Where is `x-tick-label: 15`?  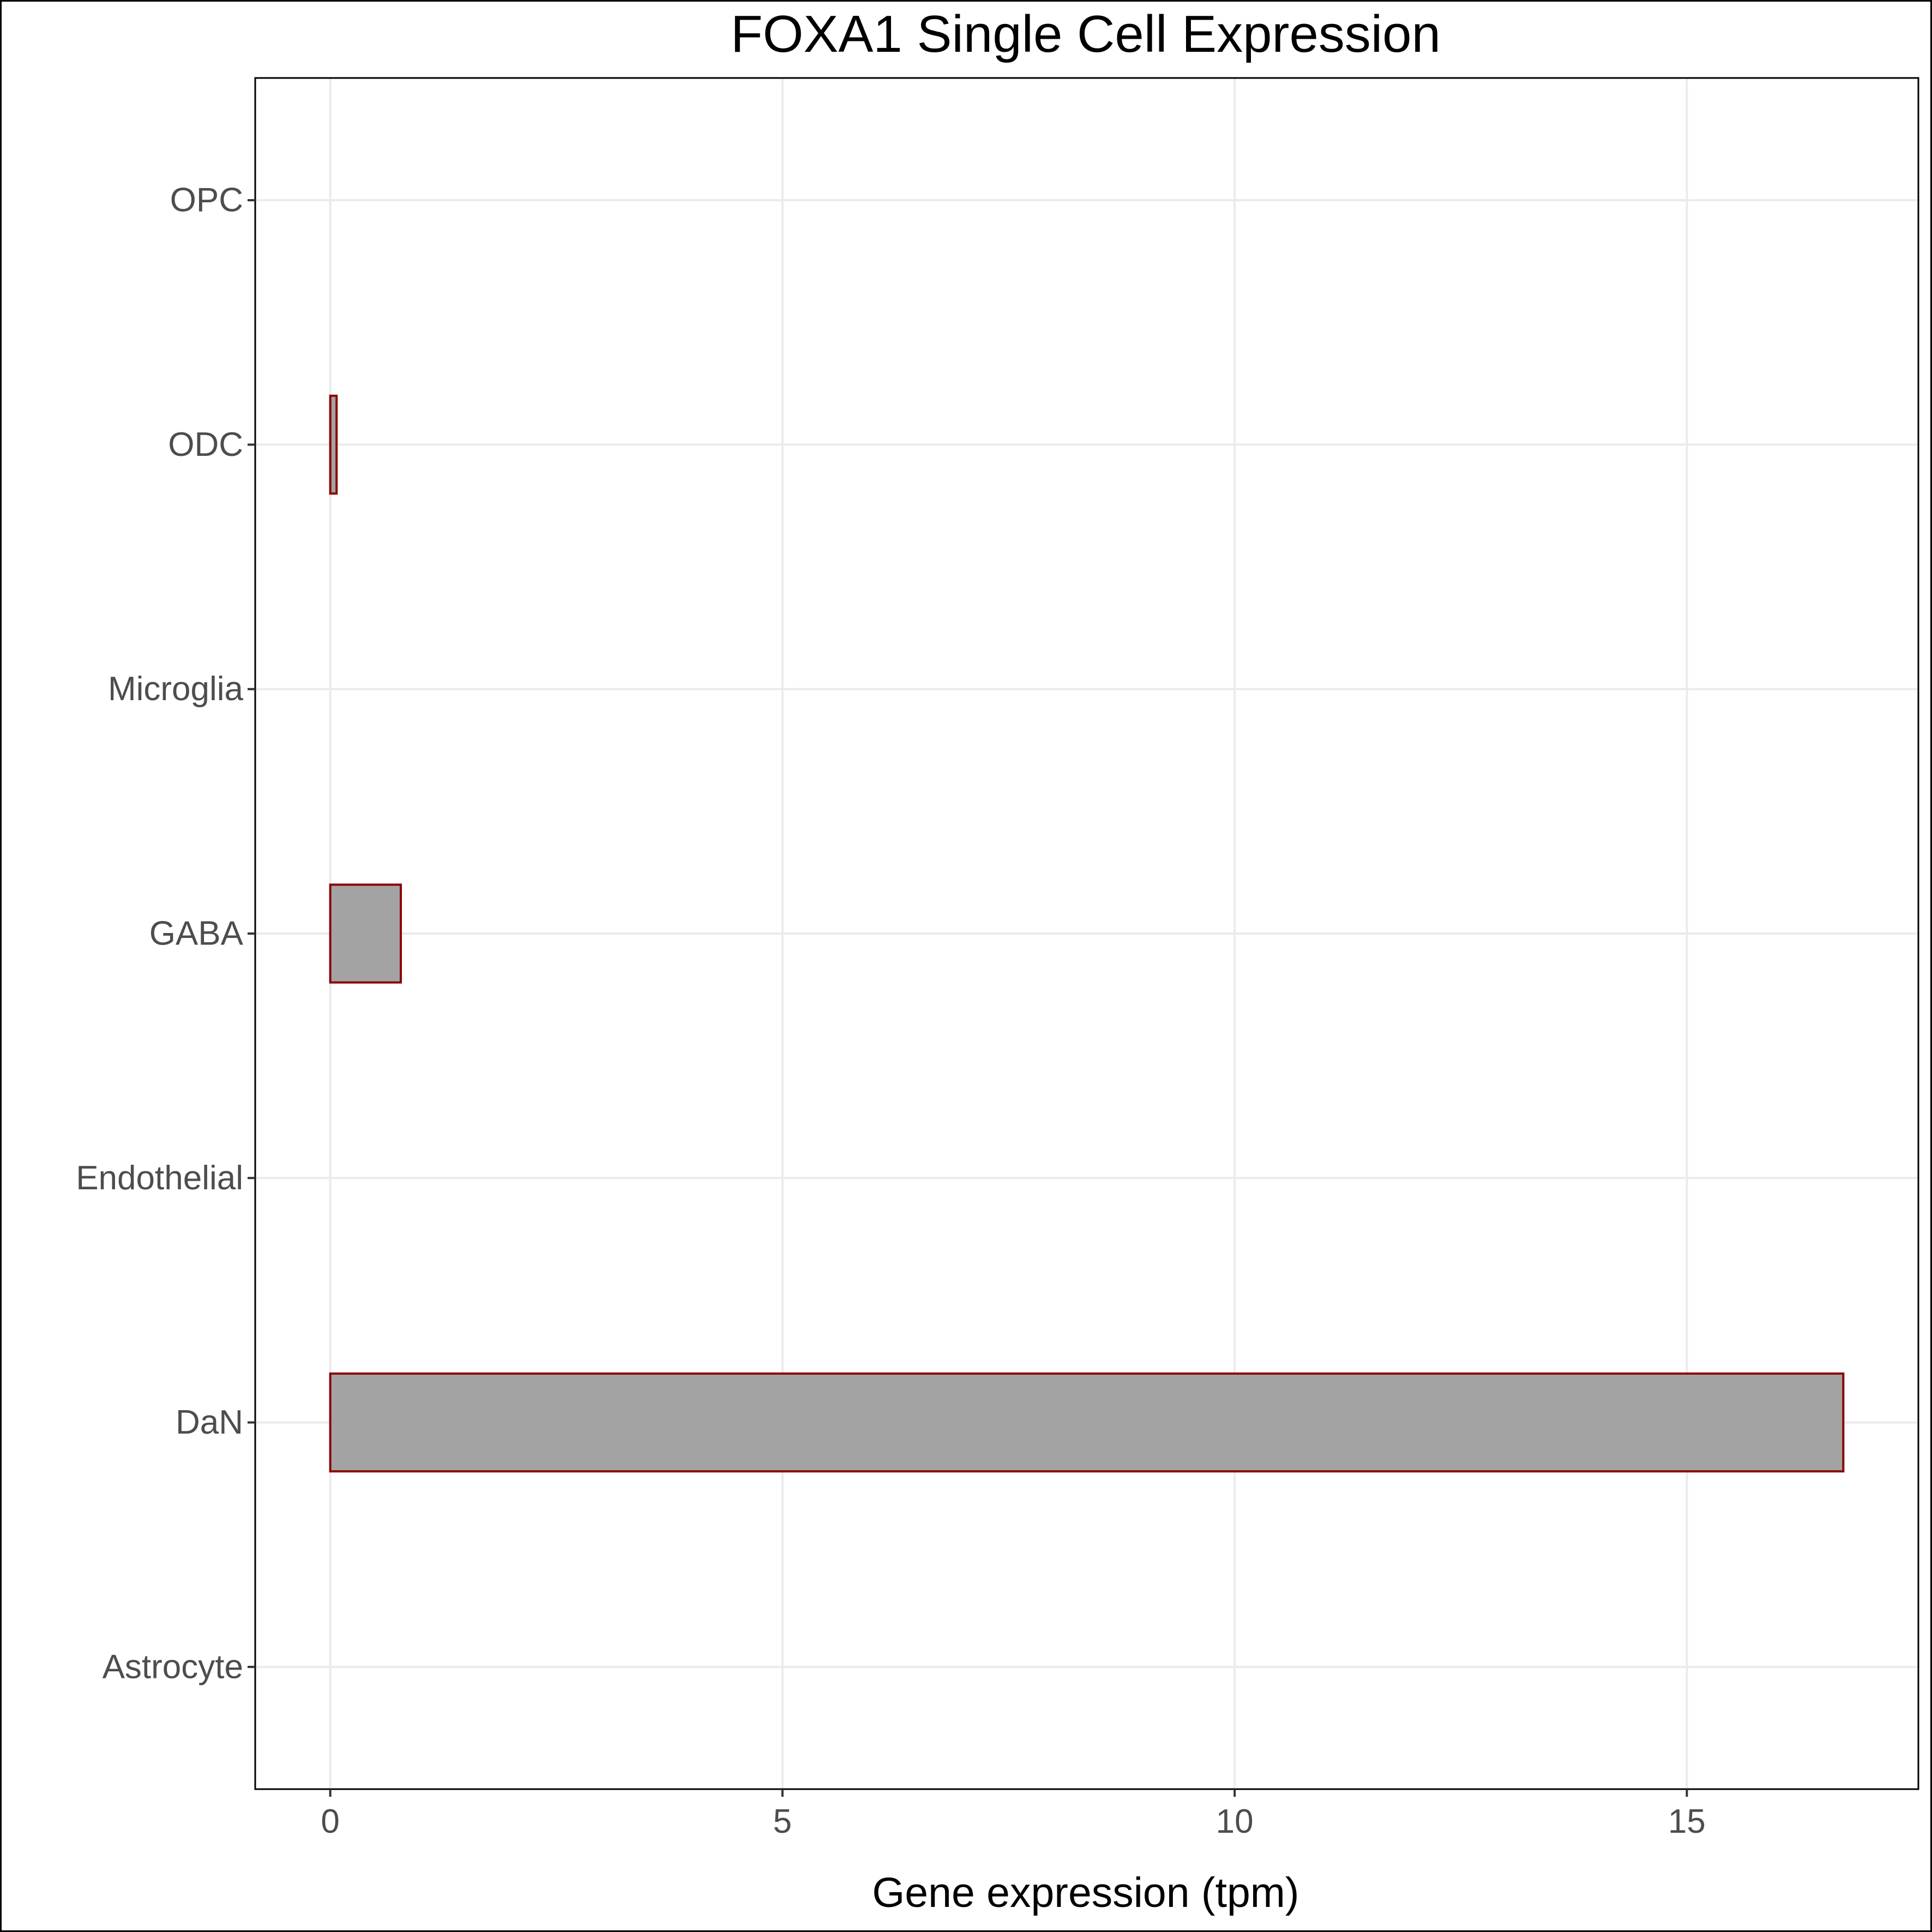 x-tick-label: 15 is located at coordinates (1687, 1821).